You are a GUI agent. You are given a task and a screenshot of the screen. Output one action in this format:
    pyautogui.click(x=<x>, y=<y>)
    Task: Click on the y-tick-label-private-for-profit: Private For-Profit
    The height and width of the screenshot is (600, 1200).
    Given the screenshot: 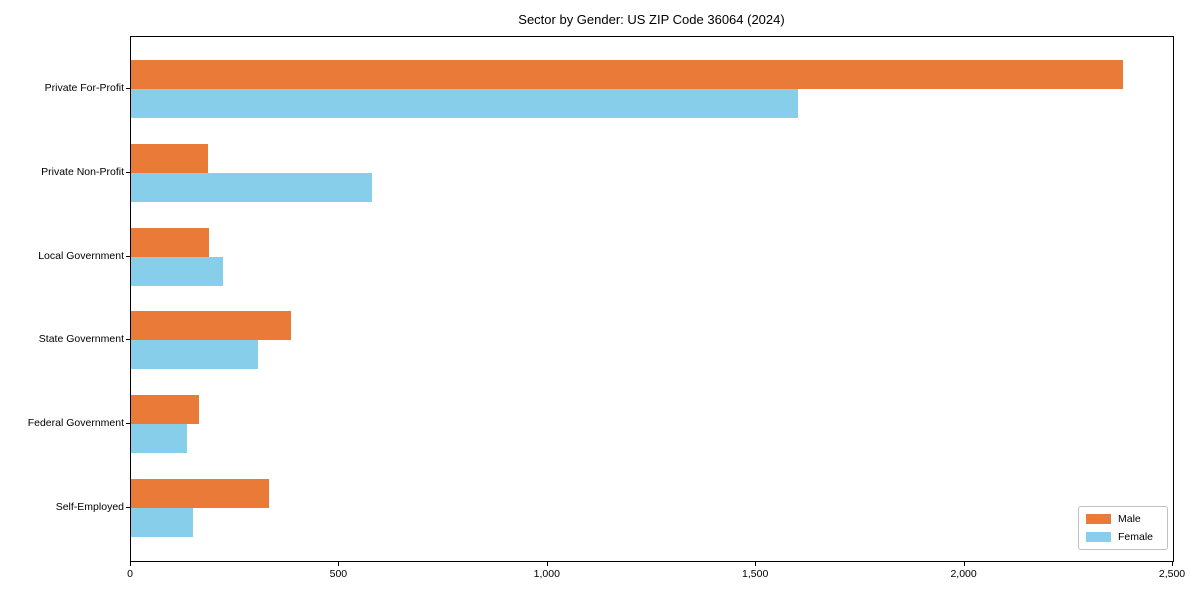 What is the action you would take?
    pyautogui.click(x=84, y=88)
    